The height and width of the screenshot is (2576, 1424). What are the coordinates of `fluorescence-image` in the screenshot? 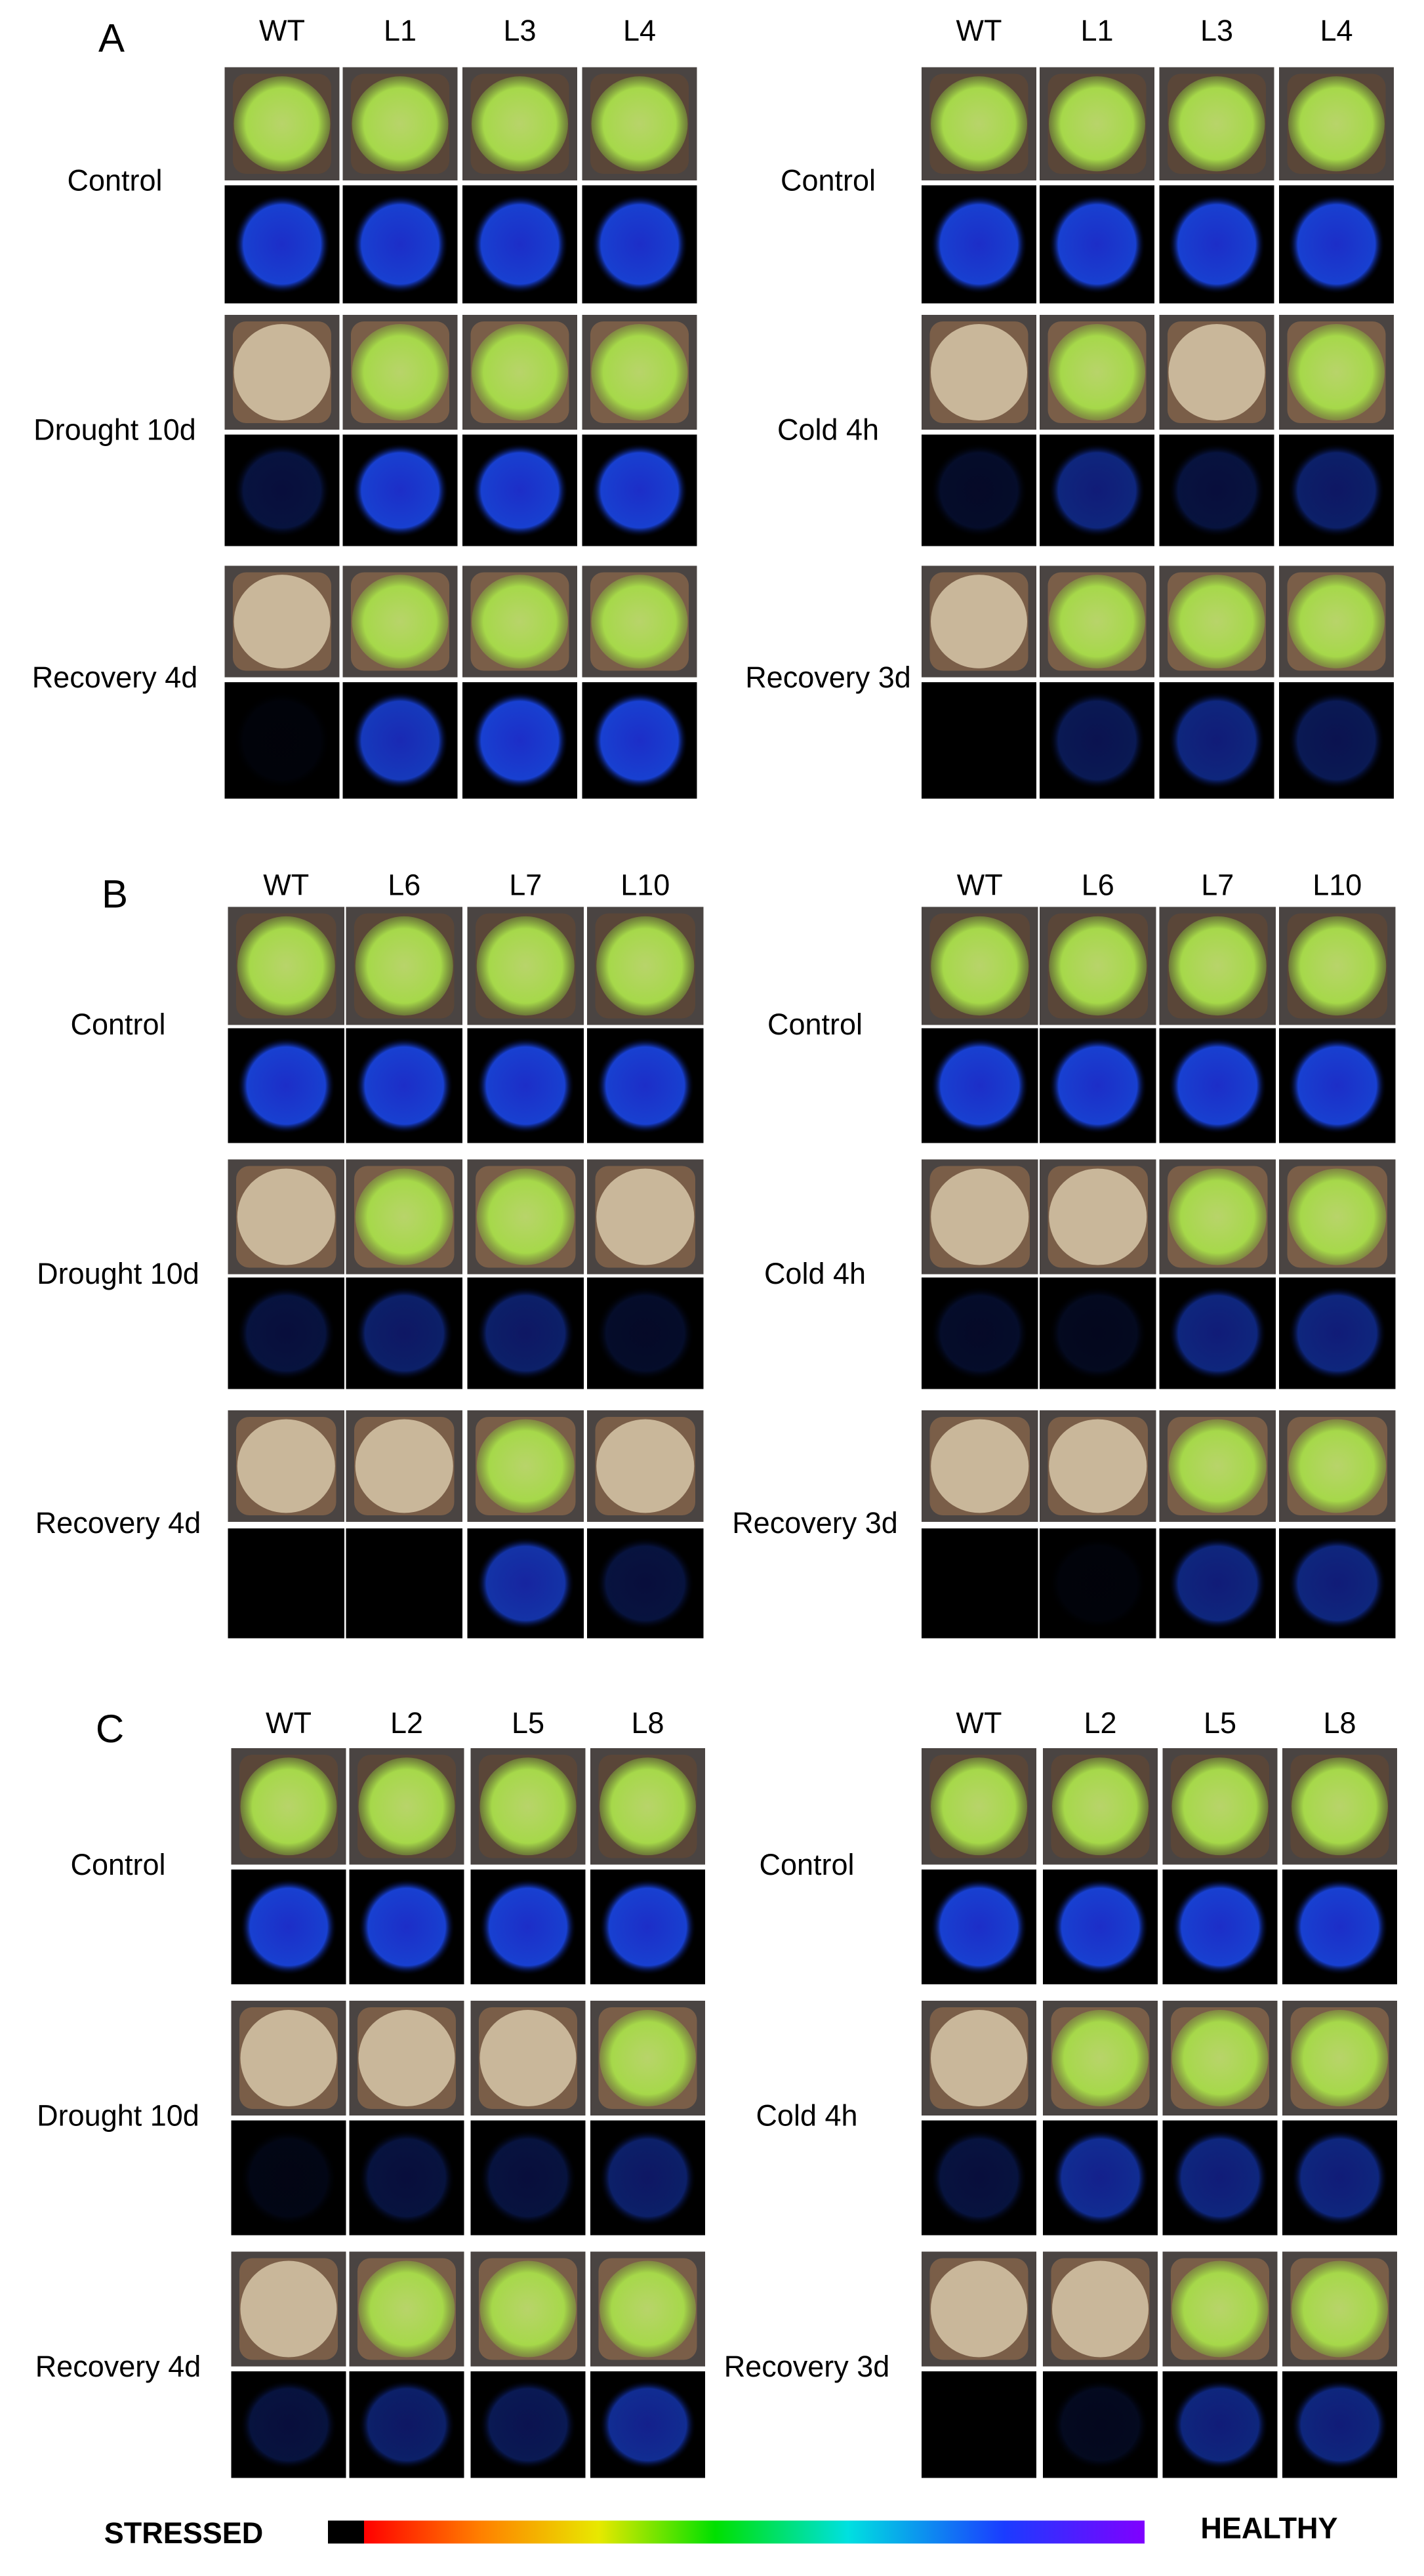 It's located at (404, 1583).